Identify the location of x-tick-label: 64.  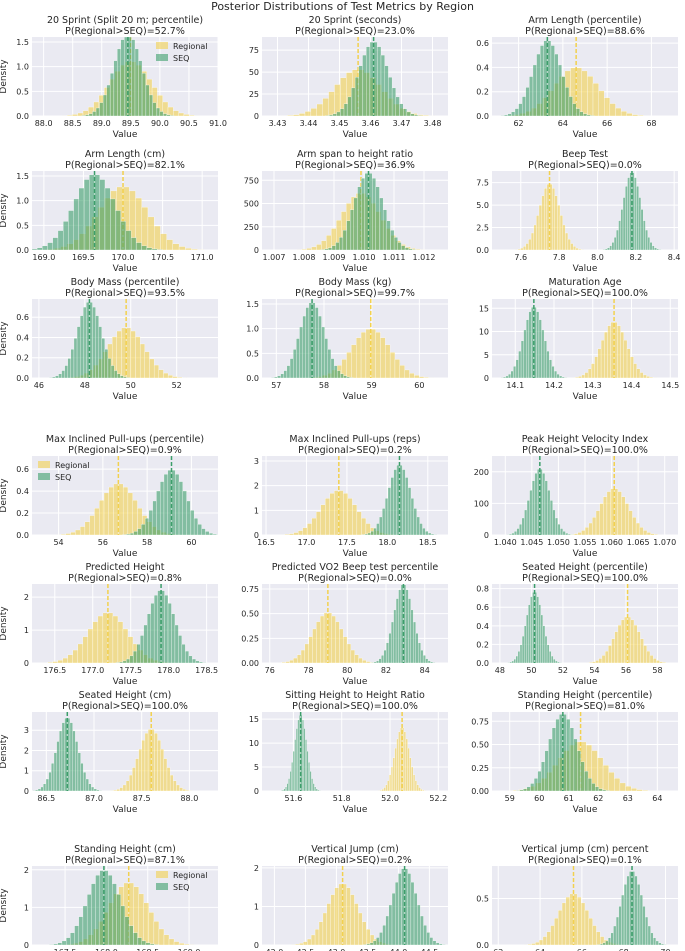
(540, 949).